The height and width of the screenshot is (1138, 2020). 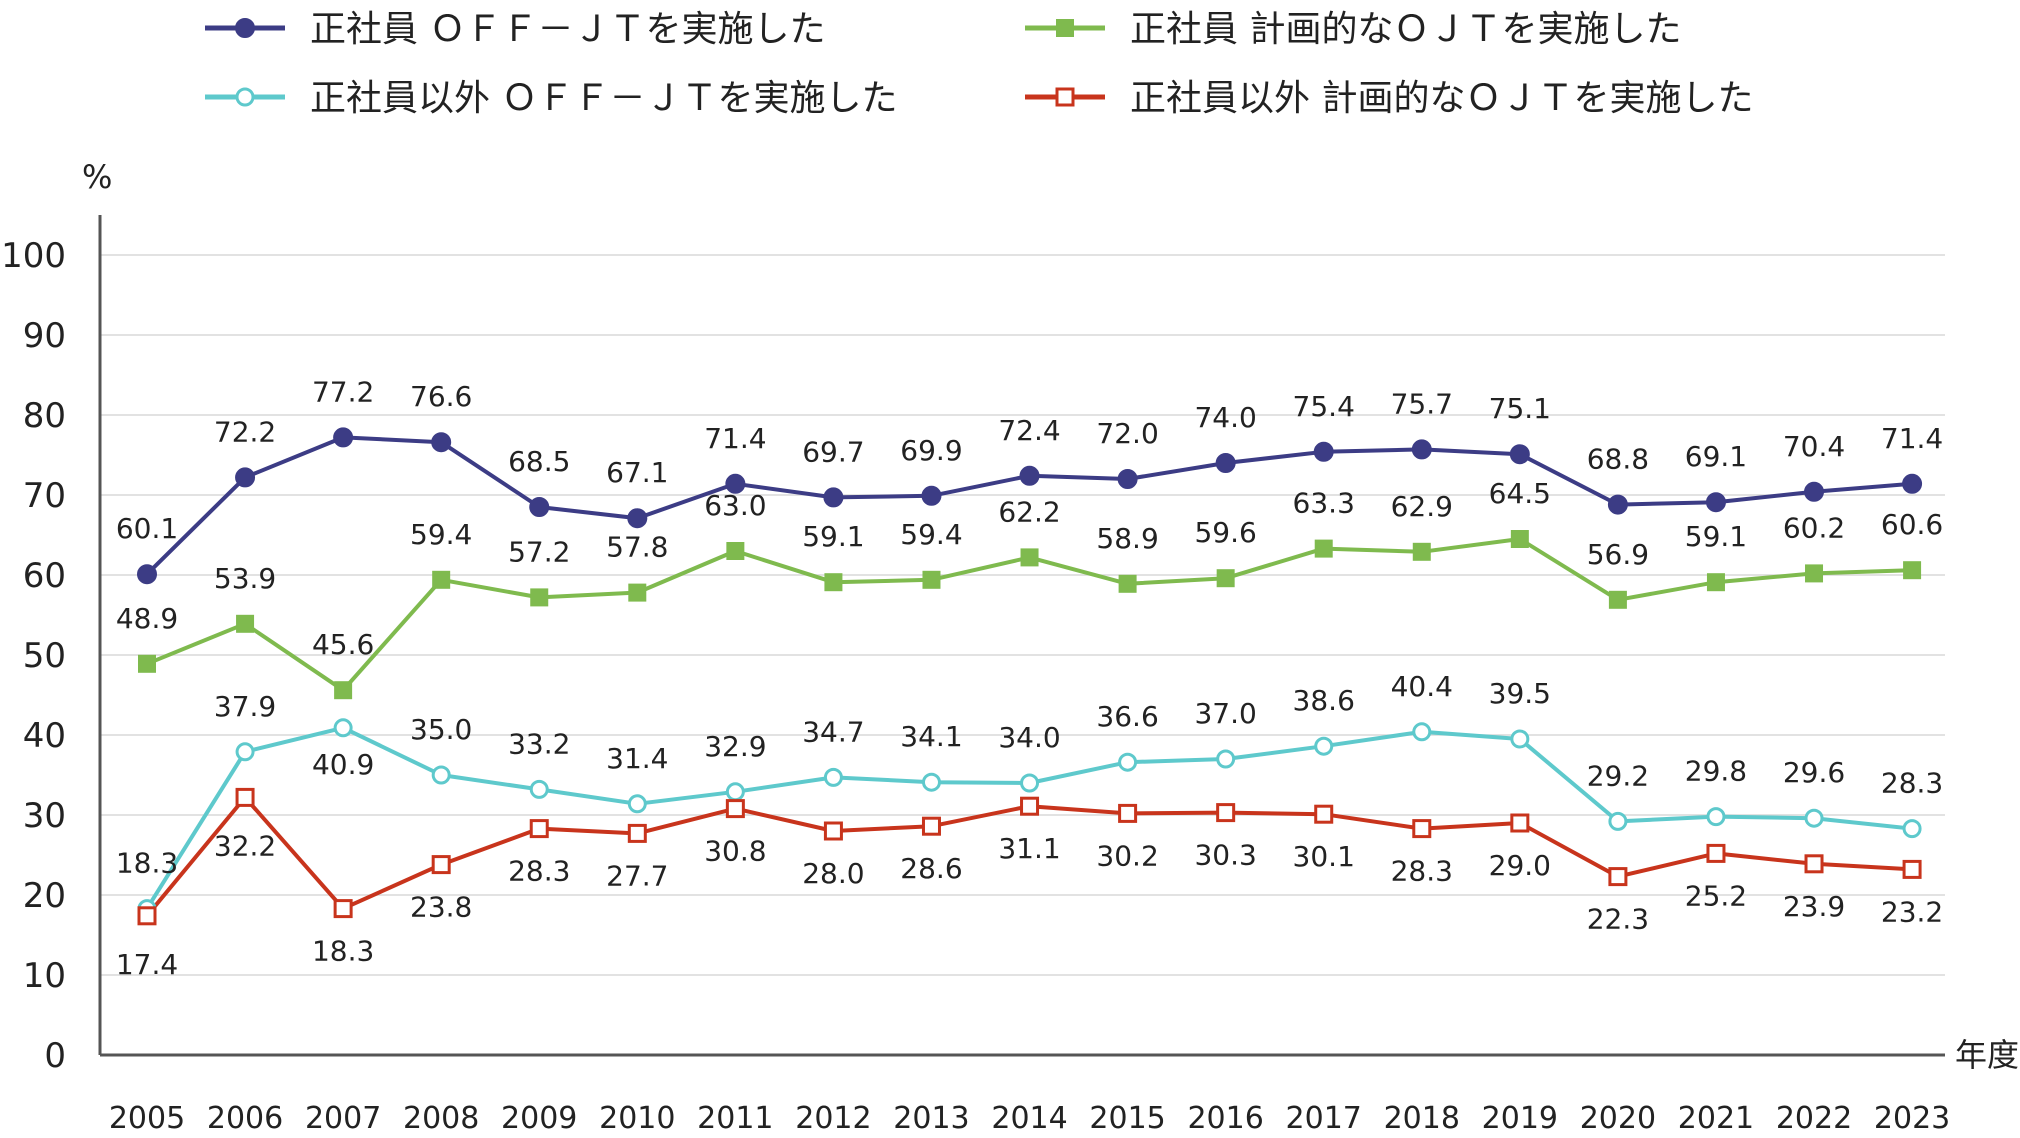 I want to click on y-tick-label: 40, so click(x=44, y=736).